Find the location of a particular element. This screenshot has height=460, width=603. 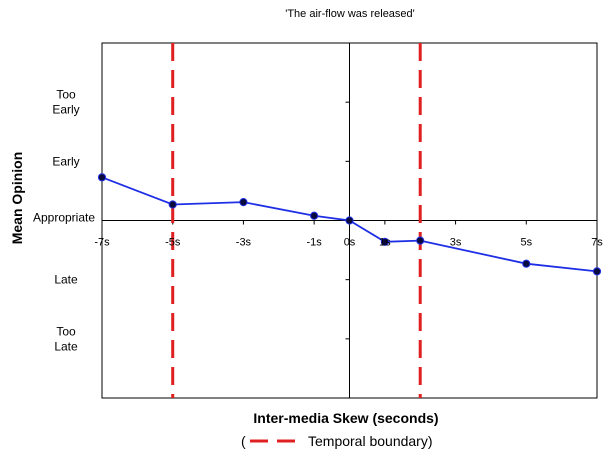

x-tick-label: 5s is located at coordinates (526, 243).